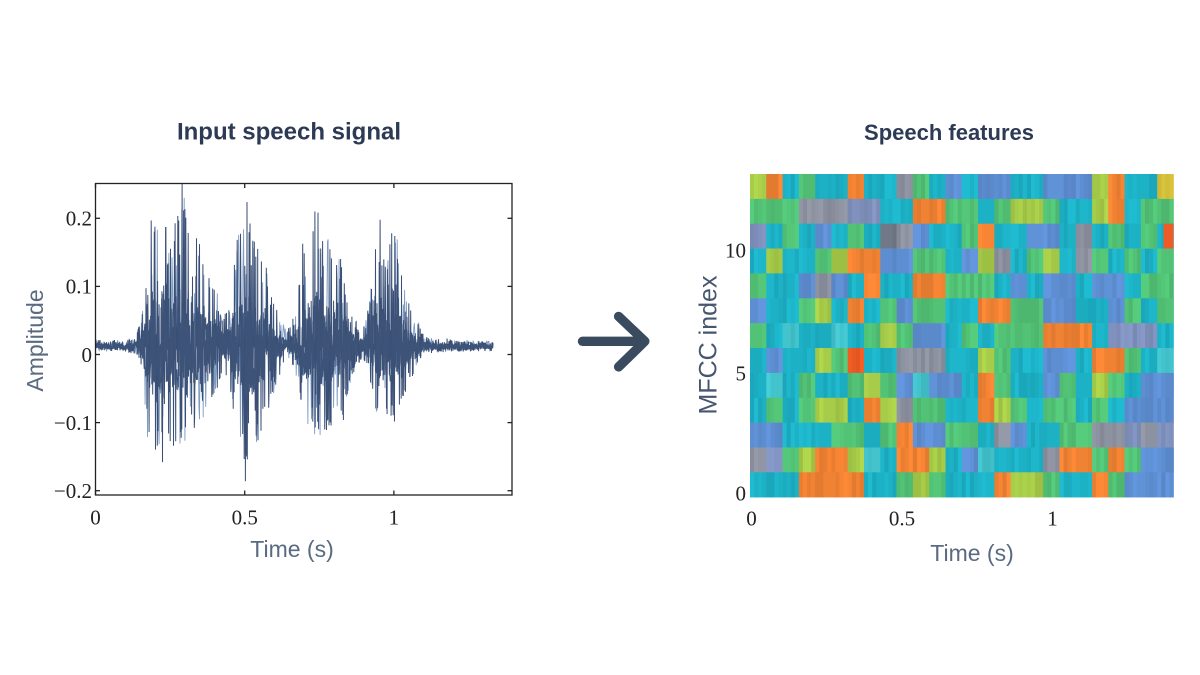 The width and height of the screenshot is (1200, 675). Describe the element at coordinates (289, 132) in the screenshot. I see `svg-text: Input speech signal` at that location.